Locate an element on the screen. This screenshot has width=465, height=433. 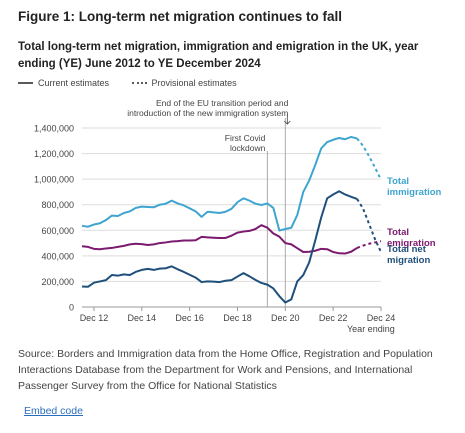
legend-provisional-label: Provisional estimates is located at coordinates (194, 83).